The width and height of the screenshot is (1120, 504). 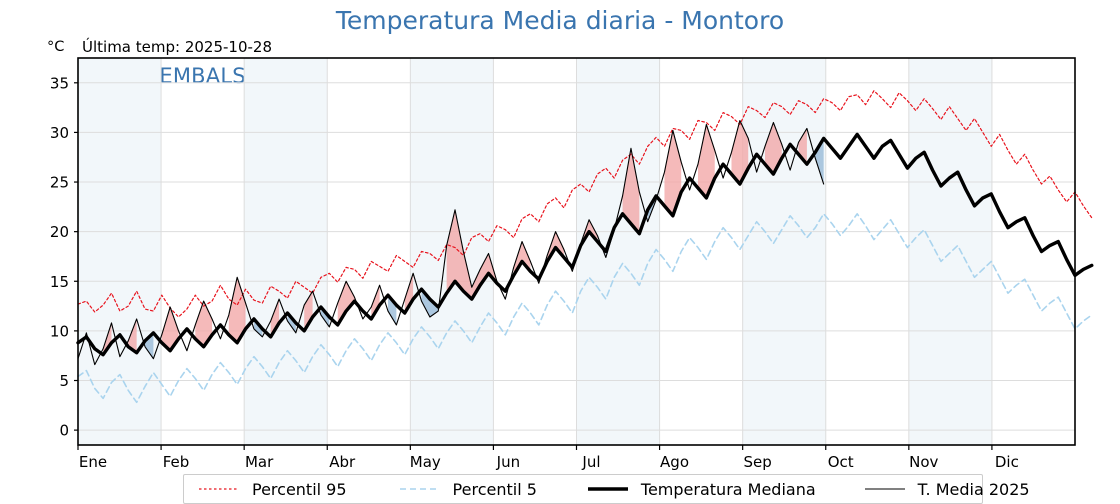 I want to click on page-title: Temperatura Media diaria - Montoro, so click(x=560, y=20).